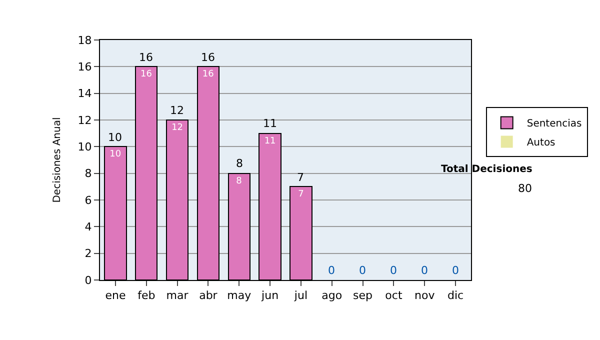  What do you see at coordinates (88, 227) in the screenshot?
I see `y-tick-label: 4` at bounding box center [88, 227].